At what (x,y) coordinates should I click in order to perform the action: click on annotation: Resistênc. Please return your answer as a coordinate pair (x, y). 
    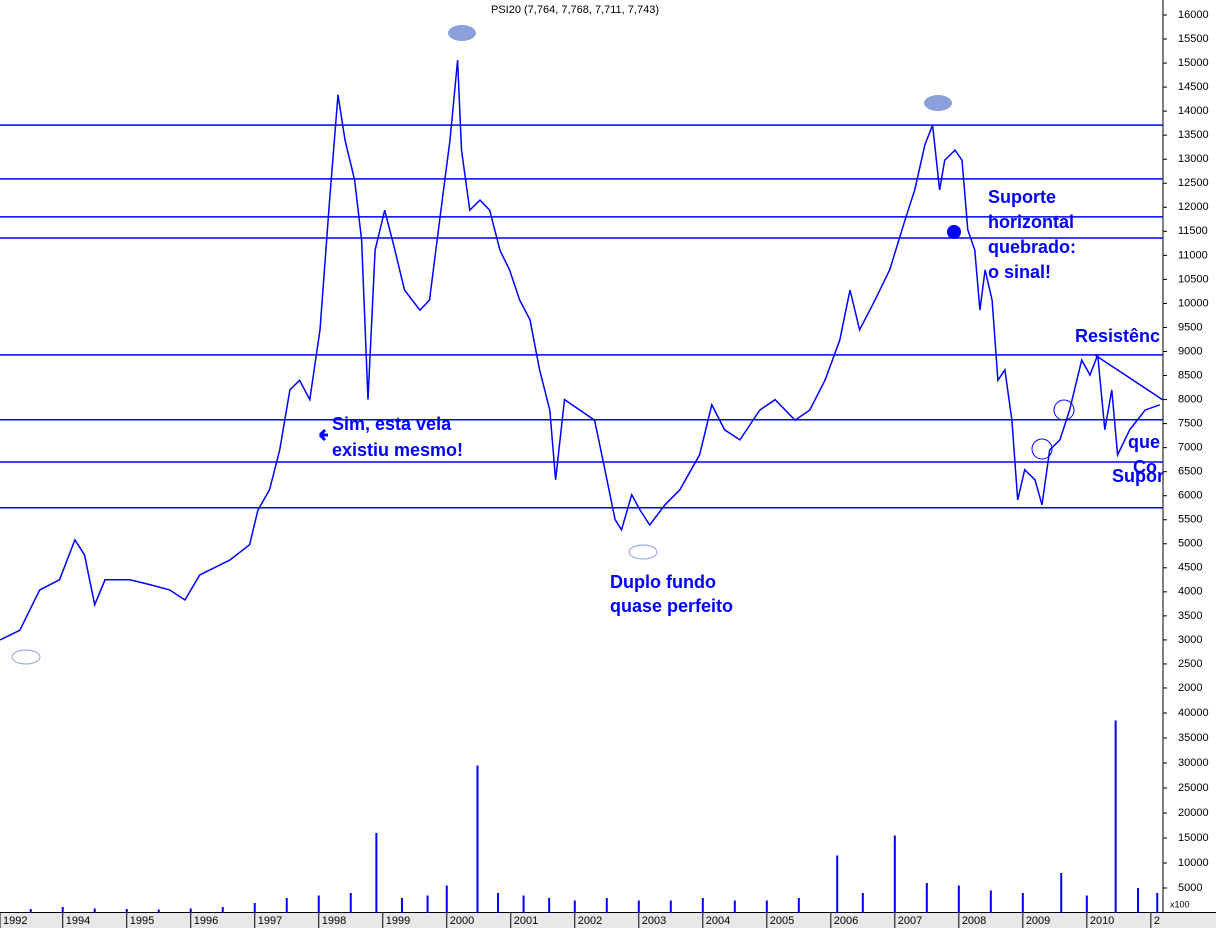
    Looking at the image, I should click on (1117, 336).